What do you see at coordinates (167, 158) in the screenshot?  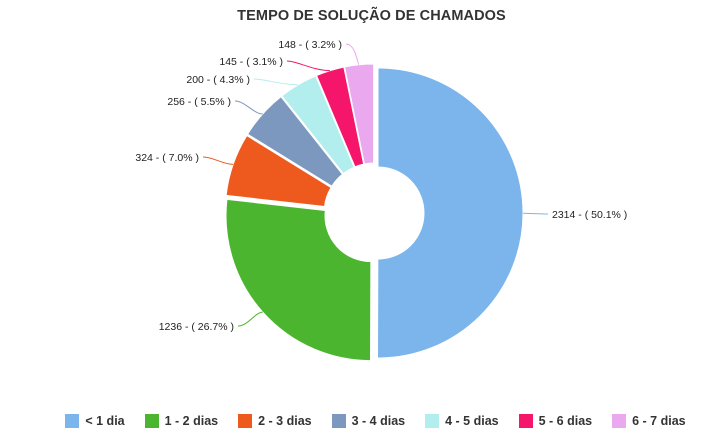 I see `data-label: 324 - ( 7.0% )` at bounding box center [167, 158].